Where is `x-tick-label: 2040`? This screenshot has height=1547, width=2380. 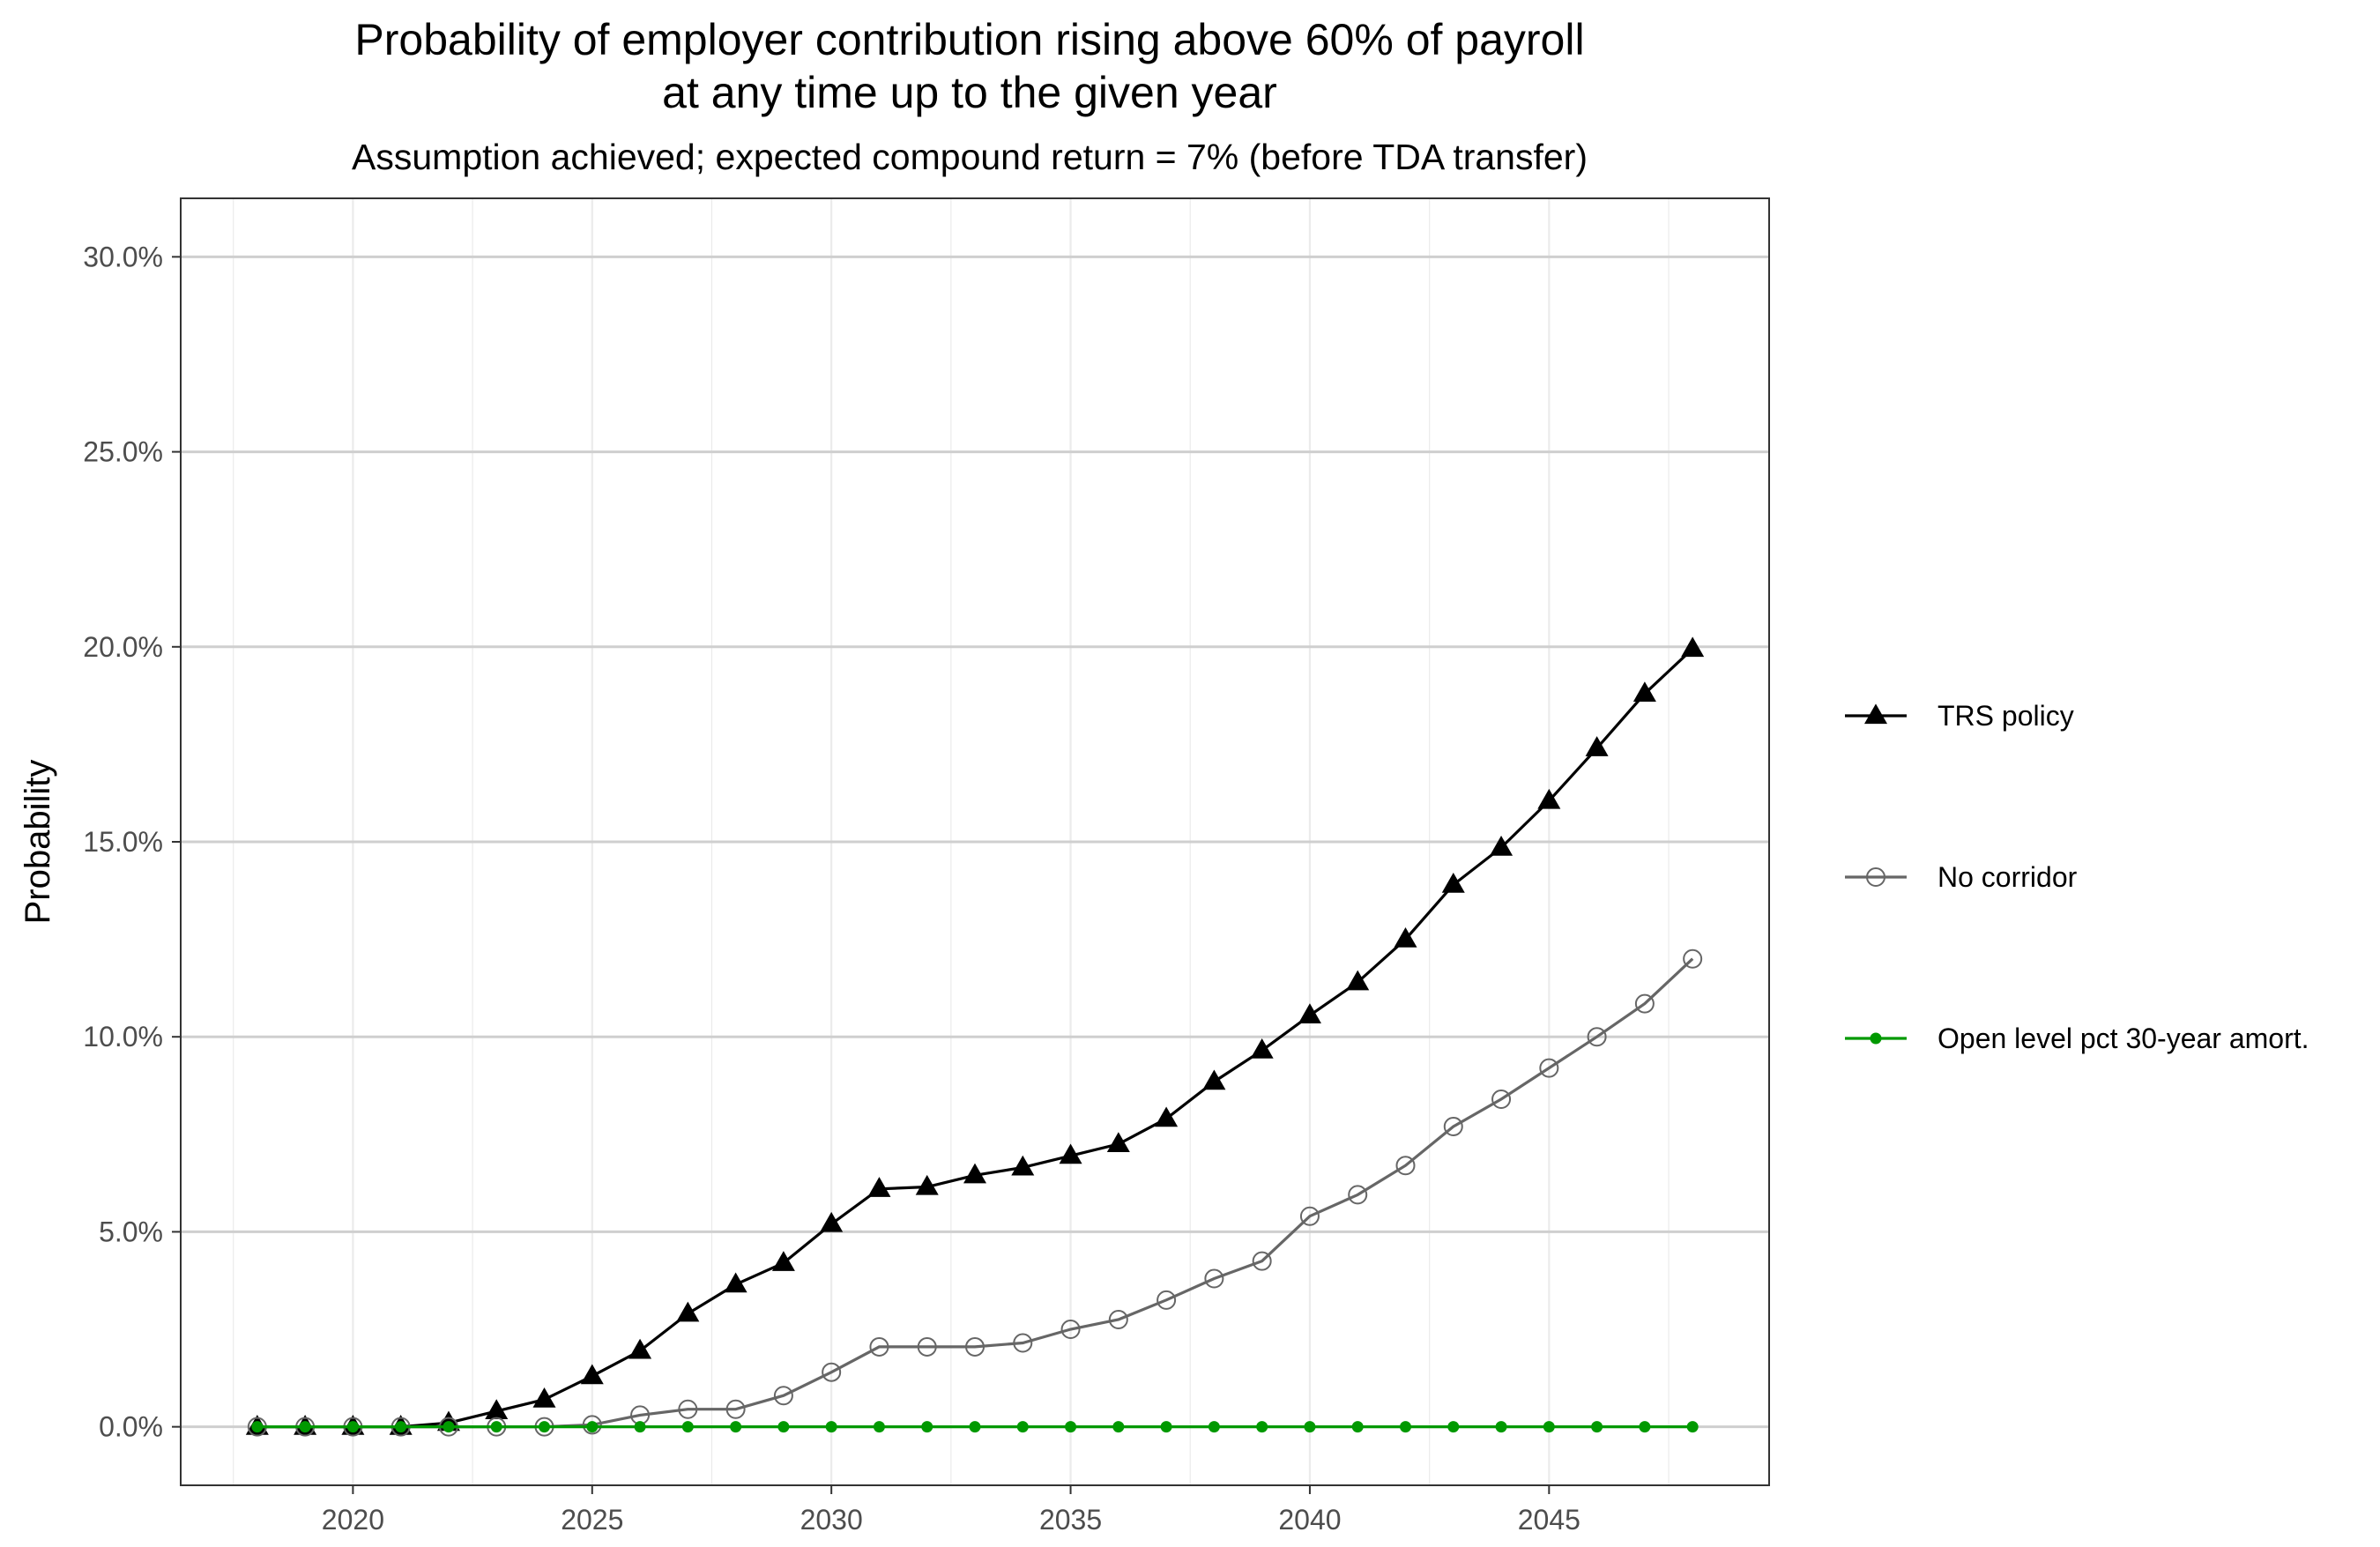 x-tick-label: 2040 is located at coordinates (1309, 1520).